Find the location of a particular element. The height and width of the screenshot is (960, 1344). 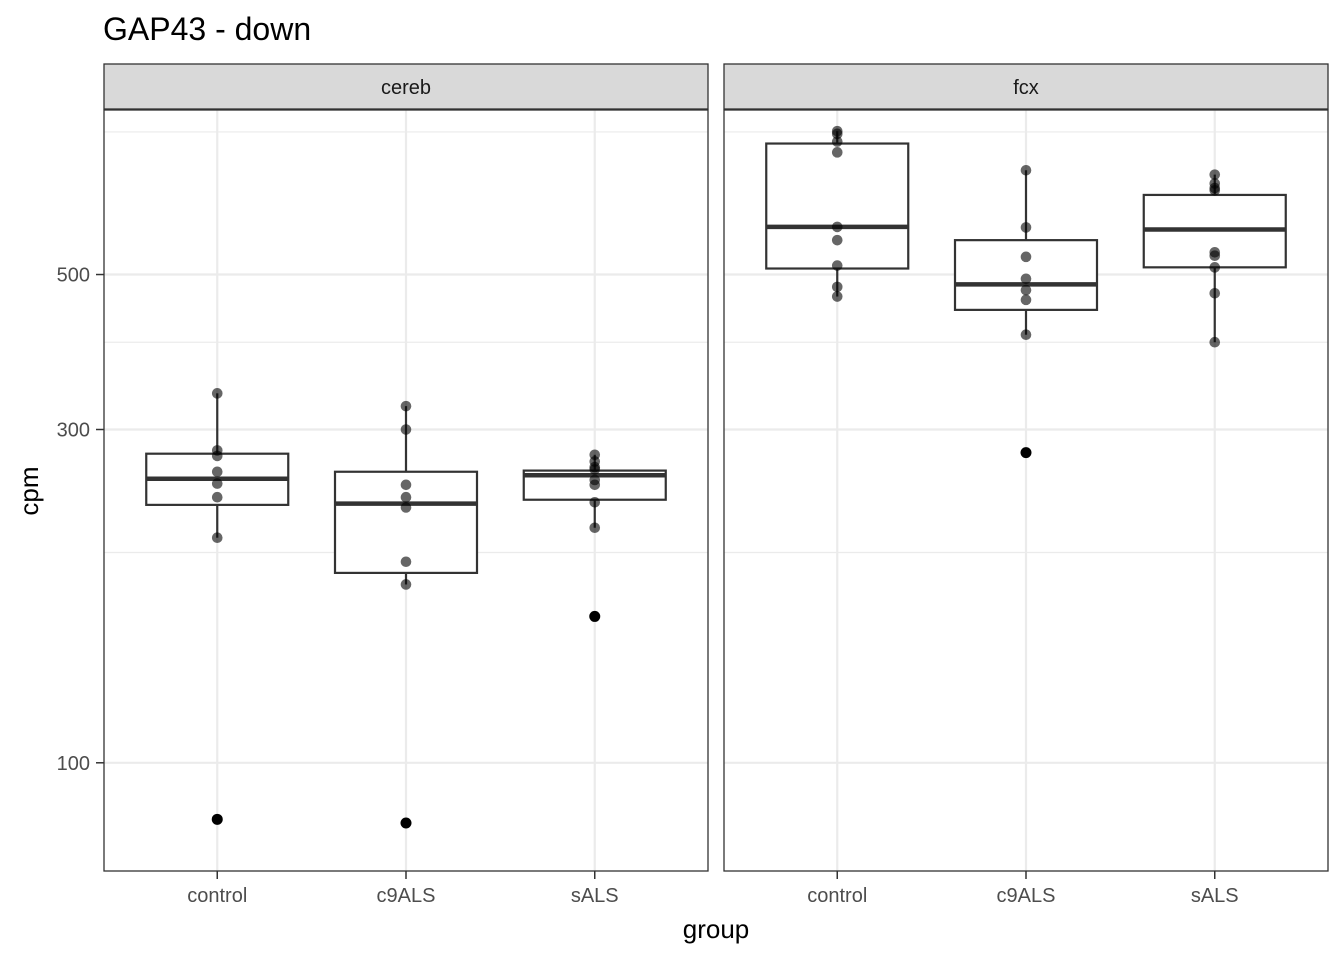

x-axis-title: group is located at coordinates (716, 929).